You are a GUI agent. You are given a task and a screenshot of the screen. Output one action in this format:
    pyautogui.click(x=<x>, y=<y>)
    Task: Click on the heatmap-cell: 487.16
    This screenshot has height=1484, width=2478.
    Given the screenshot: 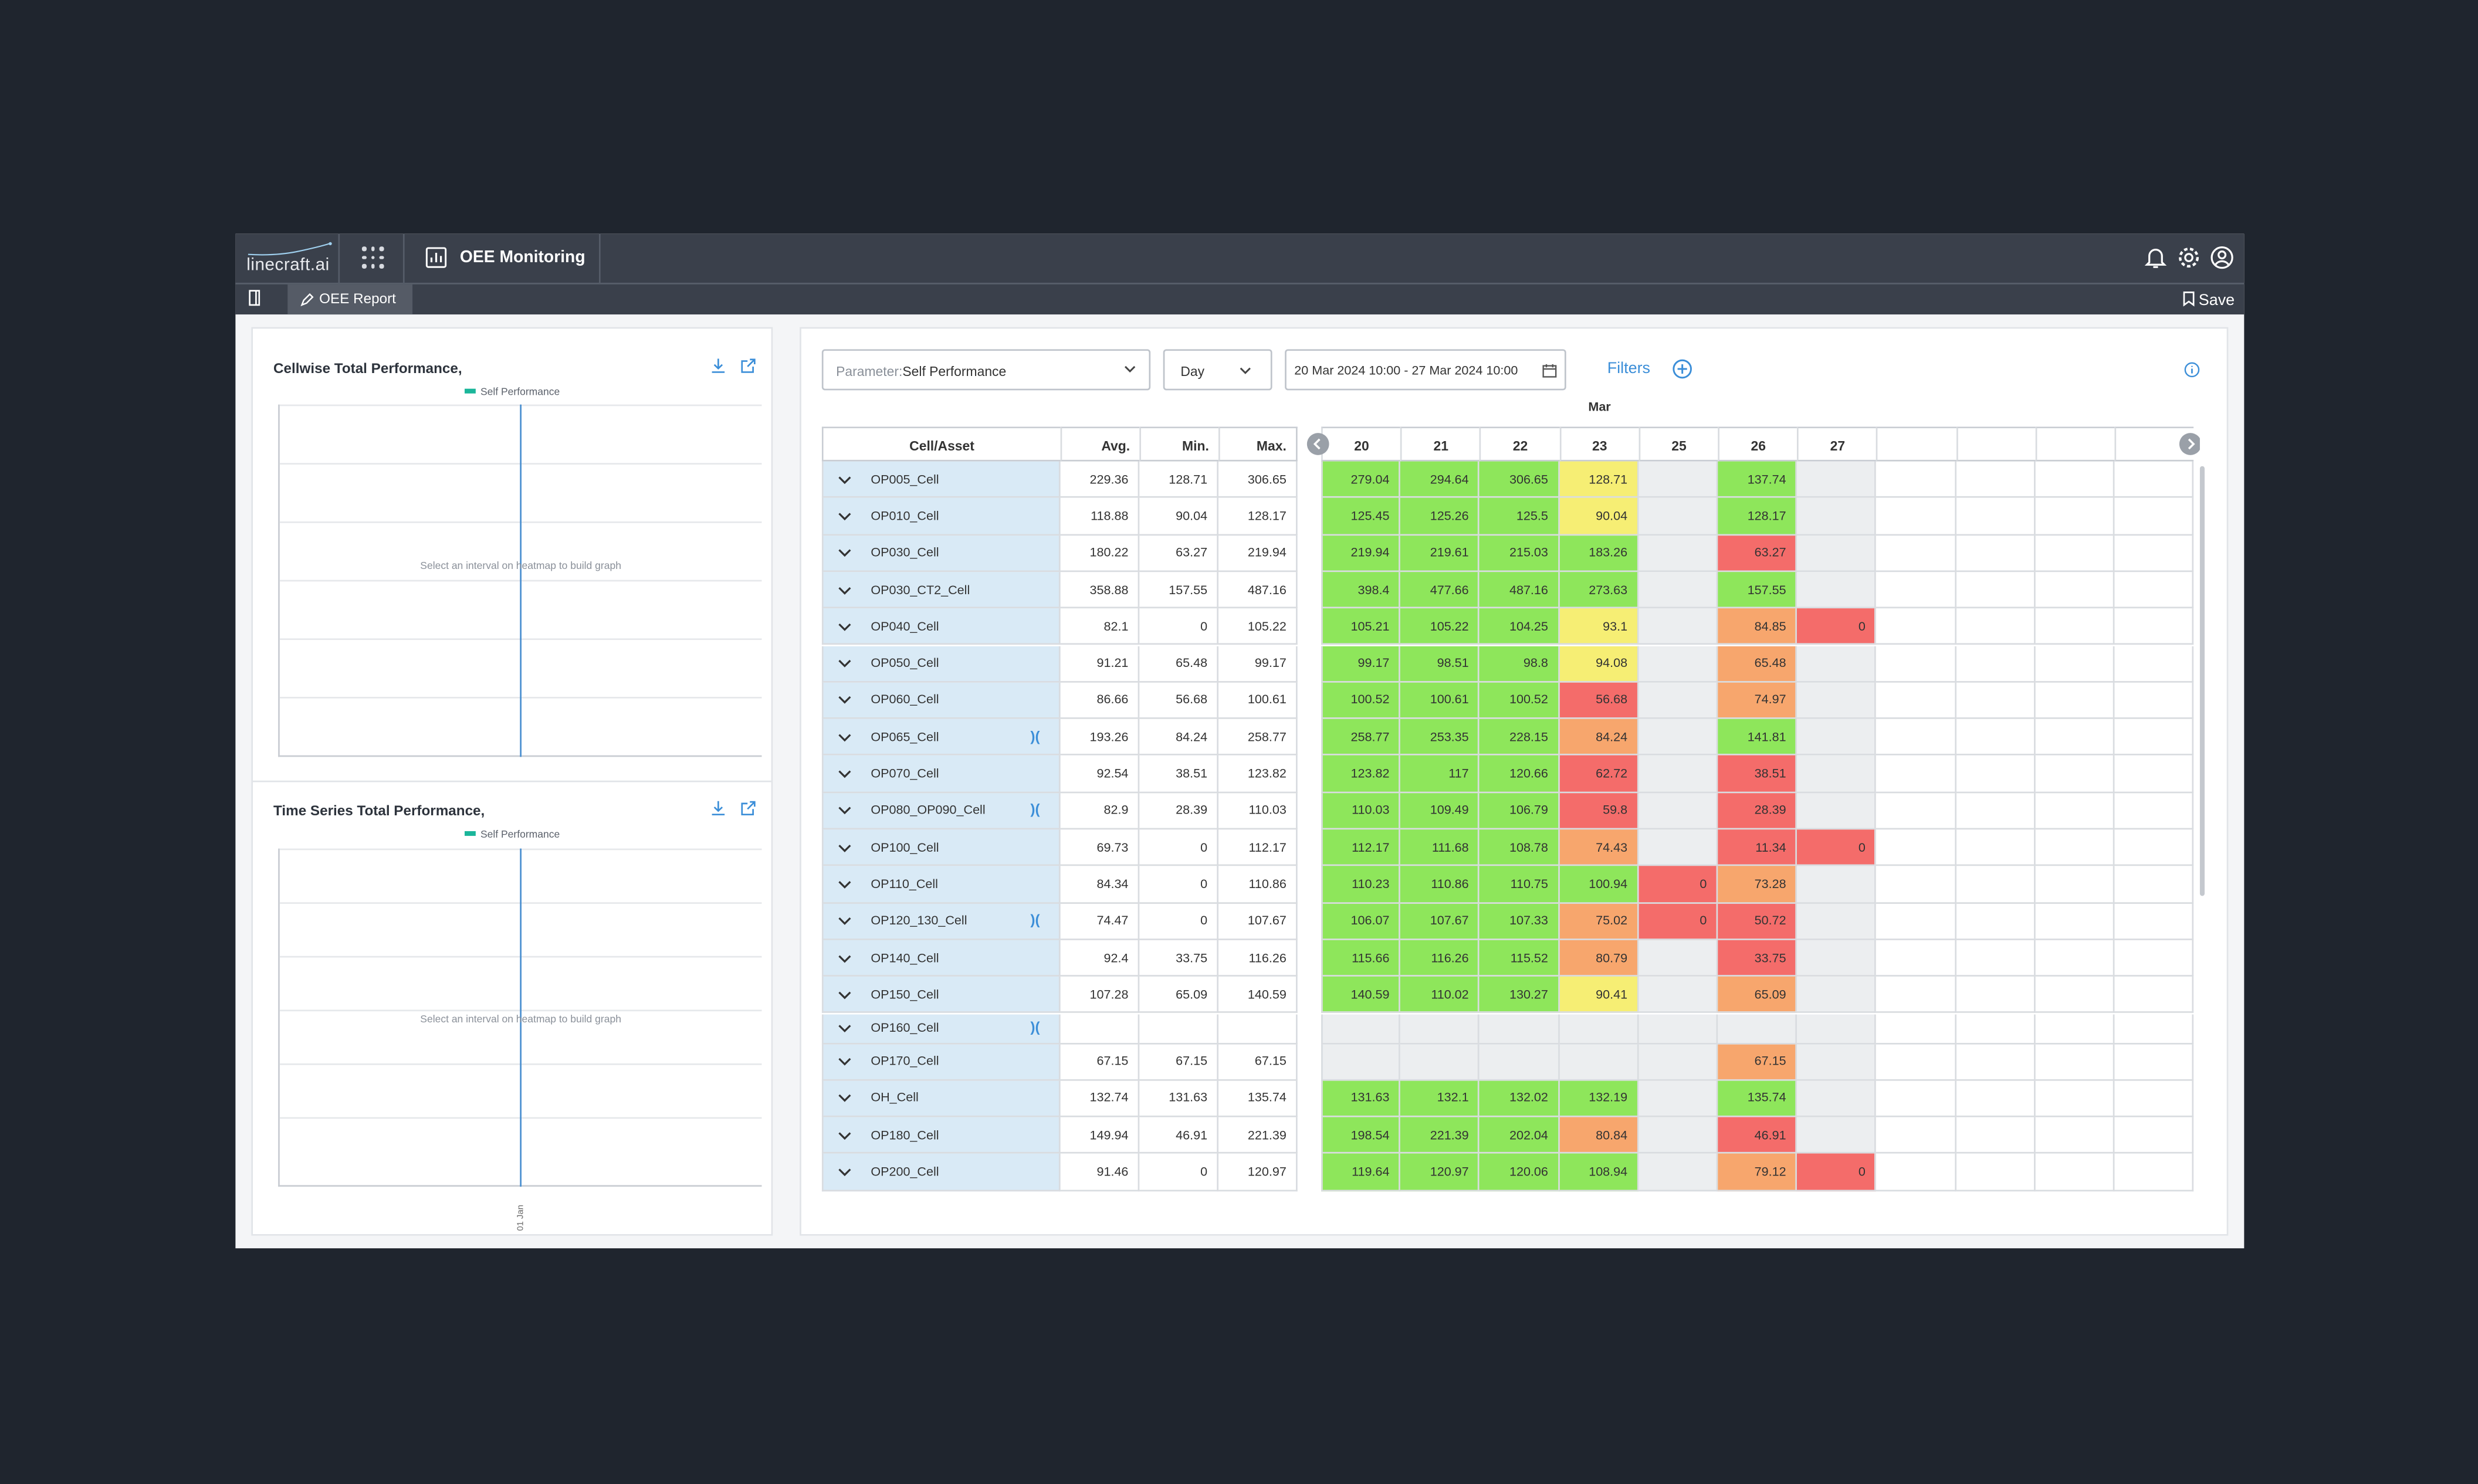 What is the action you would take?
    pyautogui.click(x=1519, y=590)
    